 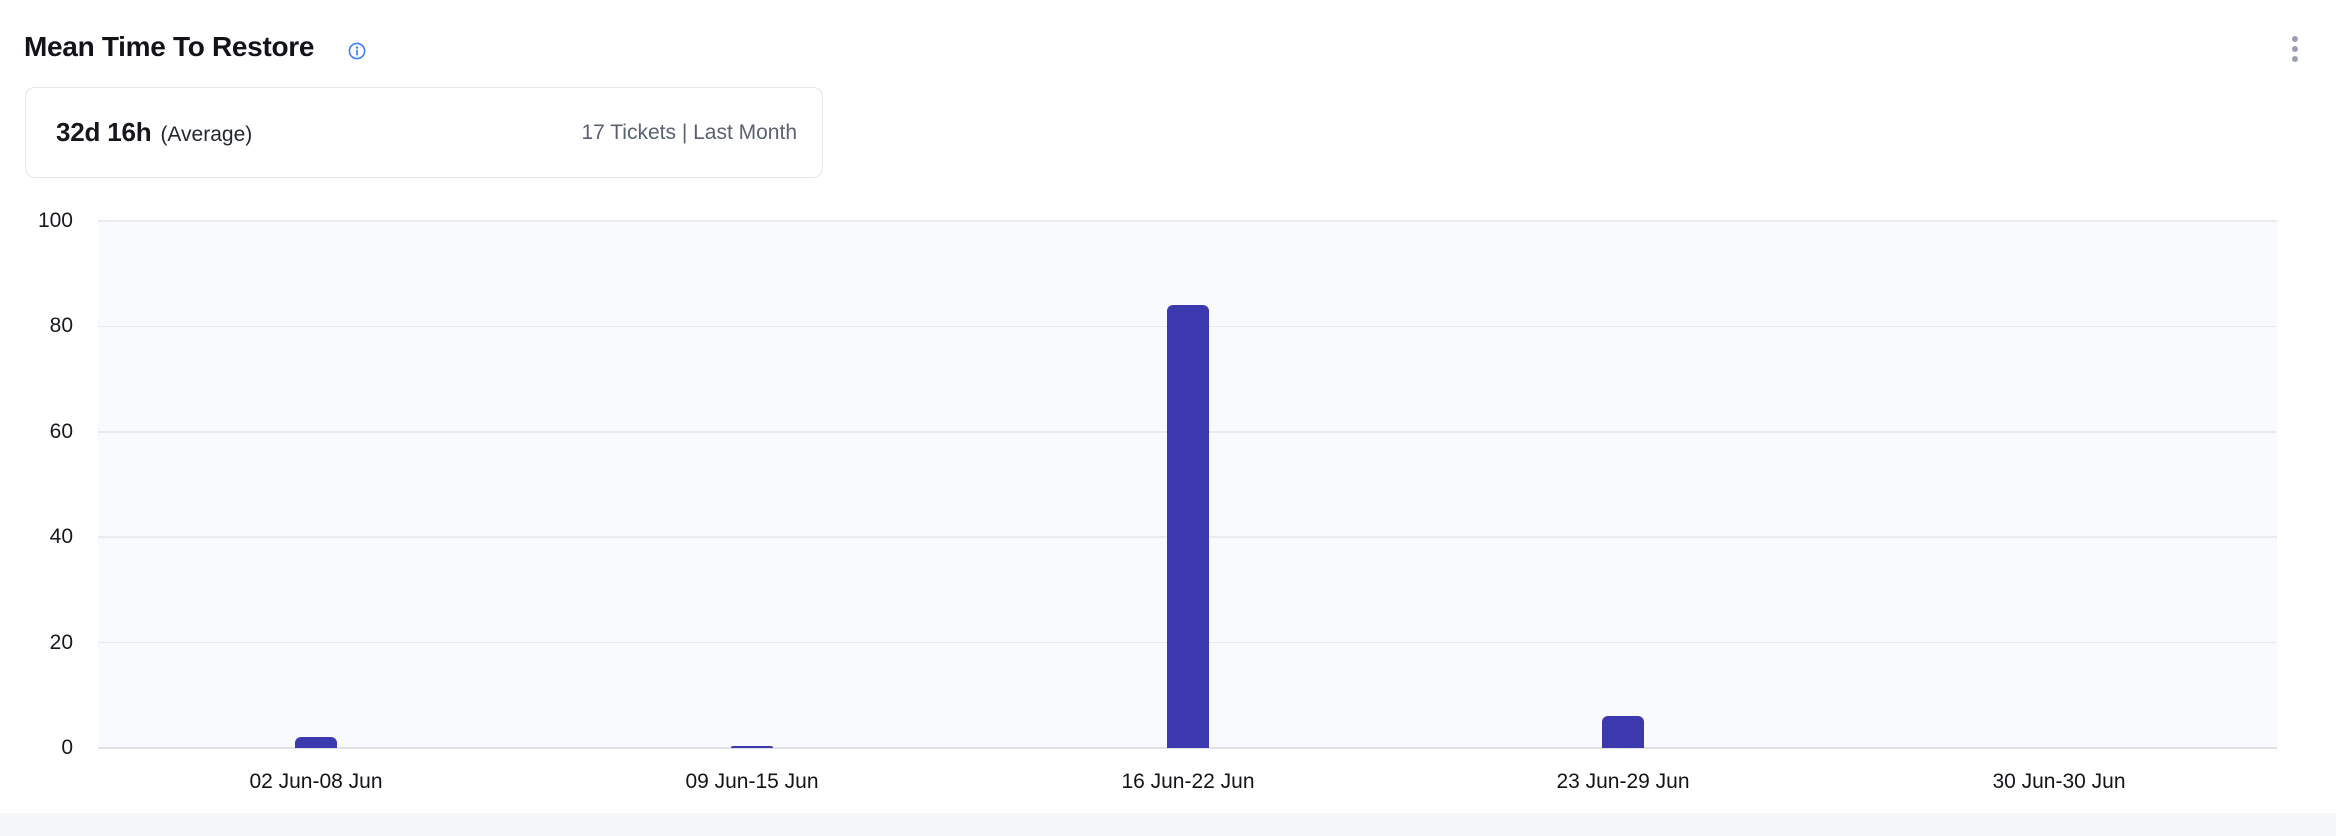 What do you see at coordinates (752, 781) in the screenshot?
I see `x-axis-tick-label: 09 Jun-15 Jun` at bounding box center [752, 781].